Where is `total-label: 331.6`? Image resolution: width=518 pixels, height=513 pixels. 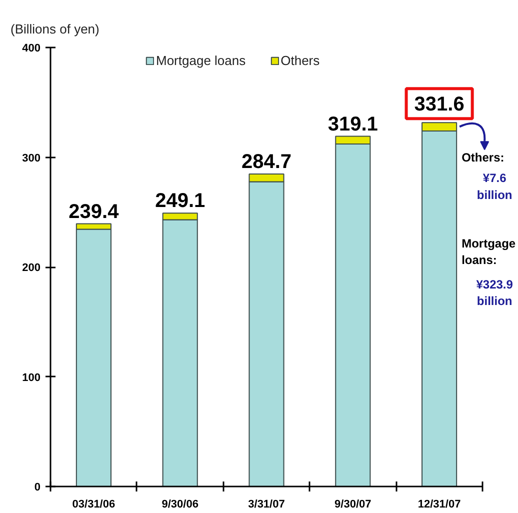 total-label: 331.6 is located at coordinates (439, 105).